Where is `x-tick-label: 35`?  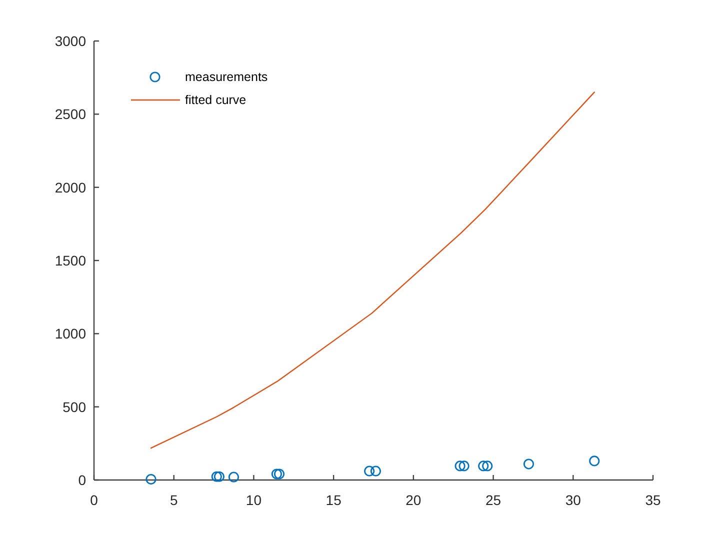
x-tick-label: 35 is located at coordinates (653, 500).